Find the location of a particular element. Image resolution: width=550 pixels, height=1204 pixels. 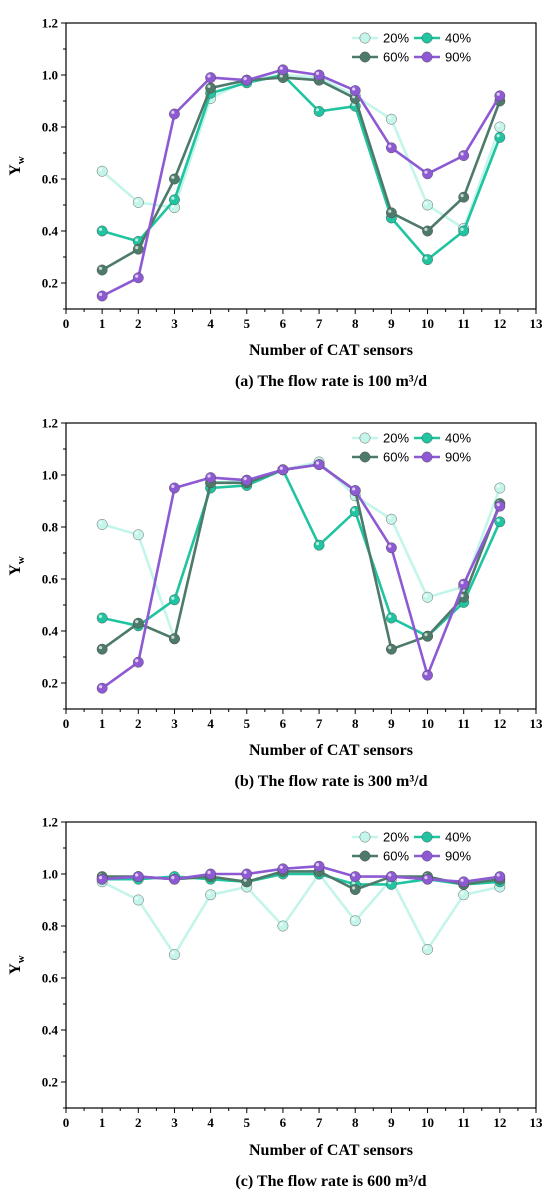

x-tick-label: 2 is located at coordinates (138, 323).